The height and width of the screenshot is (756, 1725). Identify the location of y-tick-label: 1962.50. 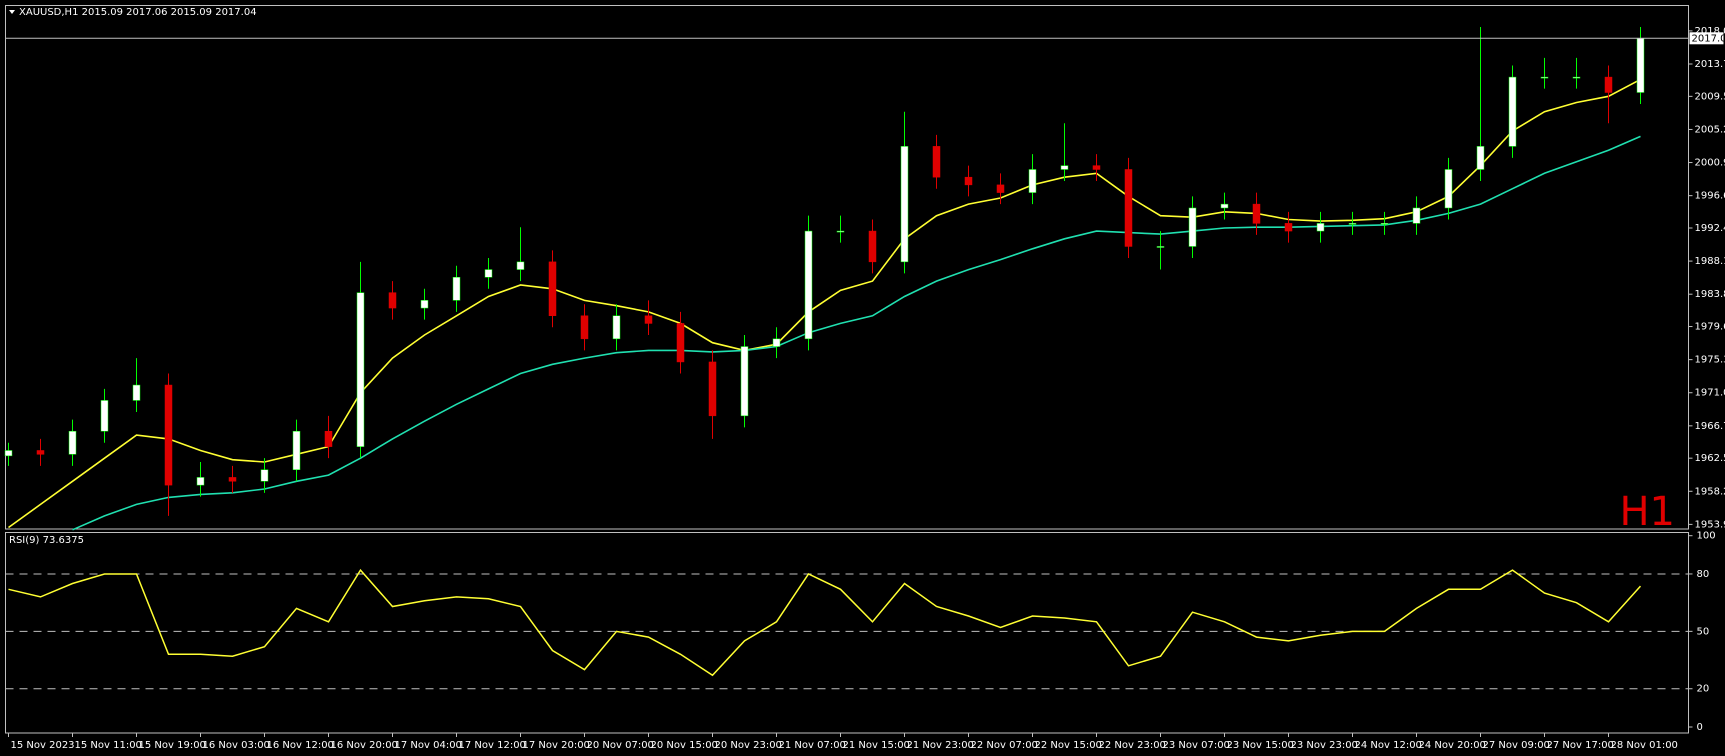
(1710, 458).